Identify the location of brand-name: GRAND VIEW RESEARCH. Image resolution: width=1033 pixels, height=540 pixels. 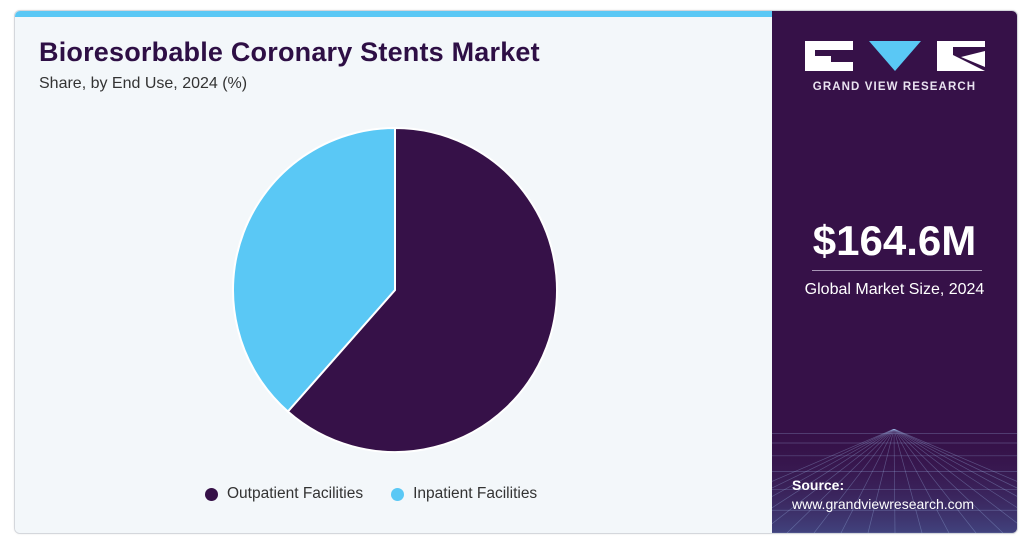
(894, 87).